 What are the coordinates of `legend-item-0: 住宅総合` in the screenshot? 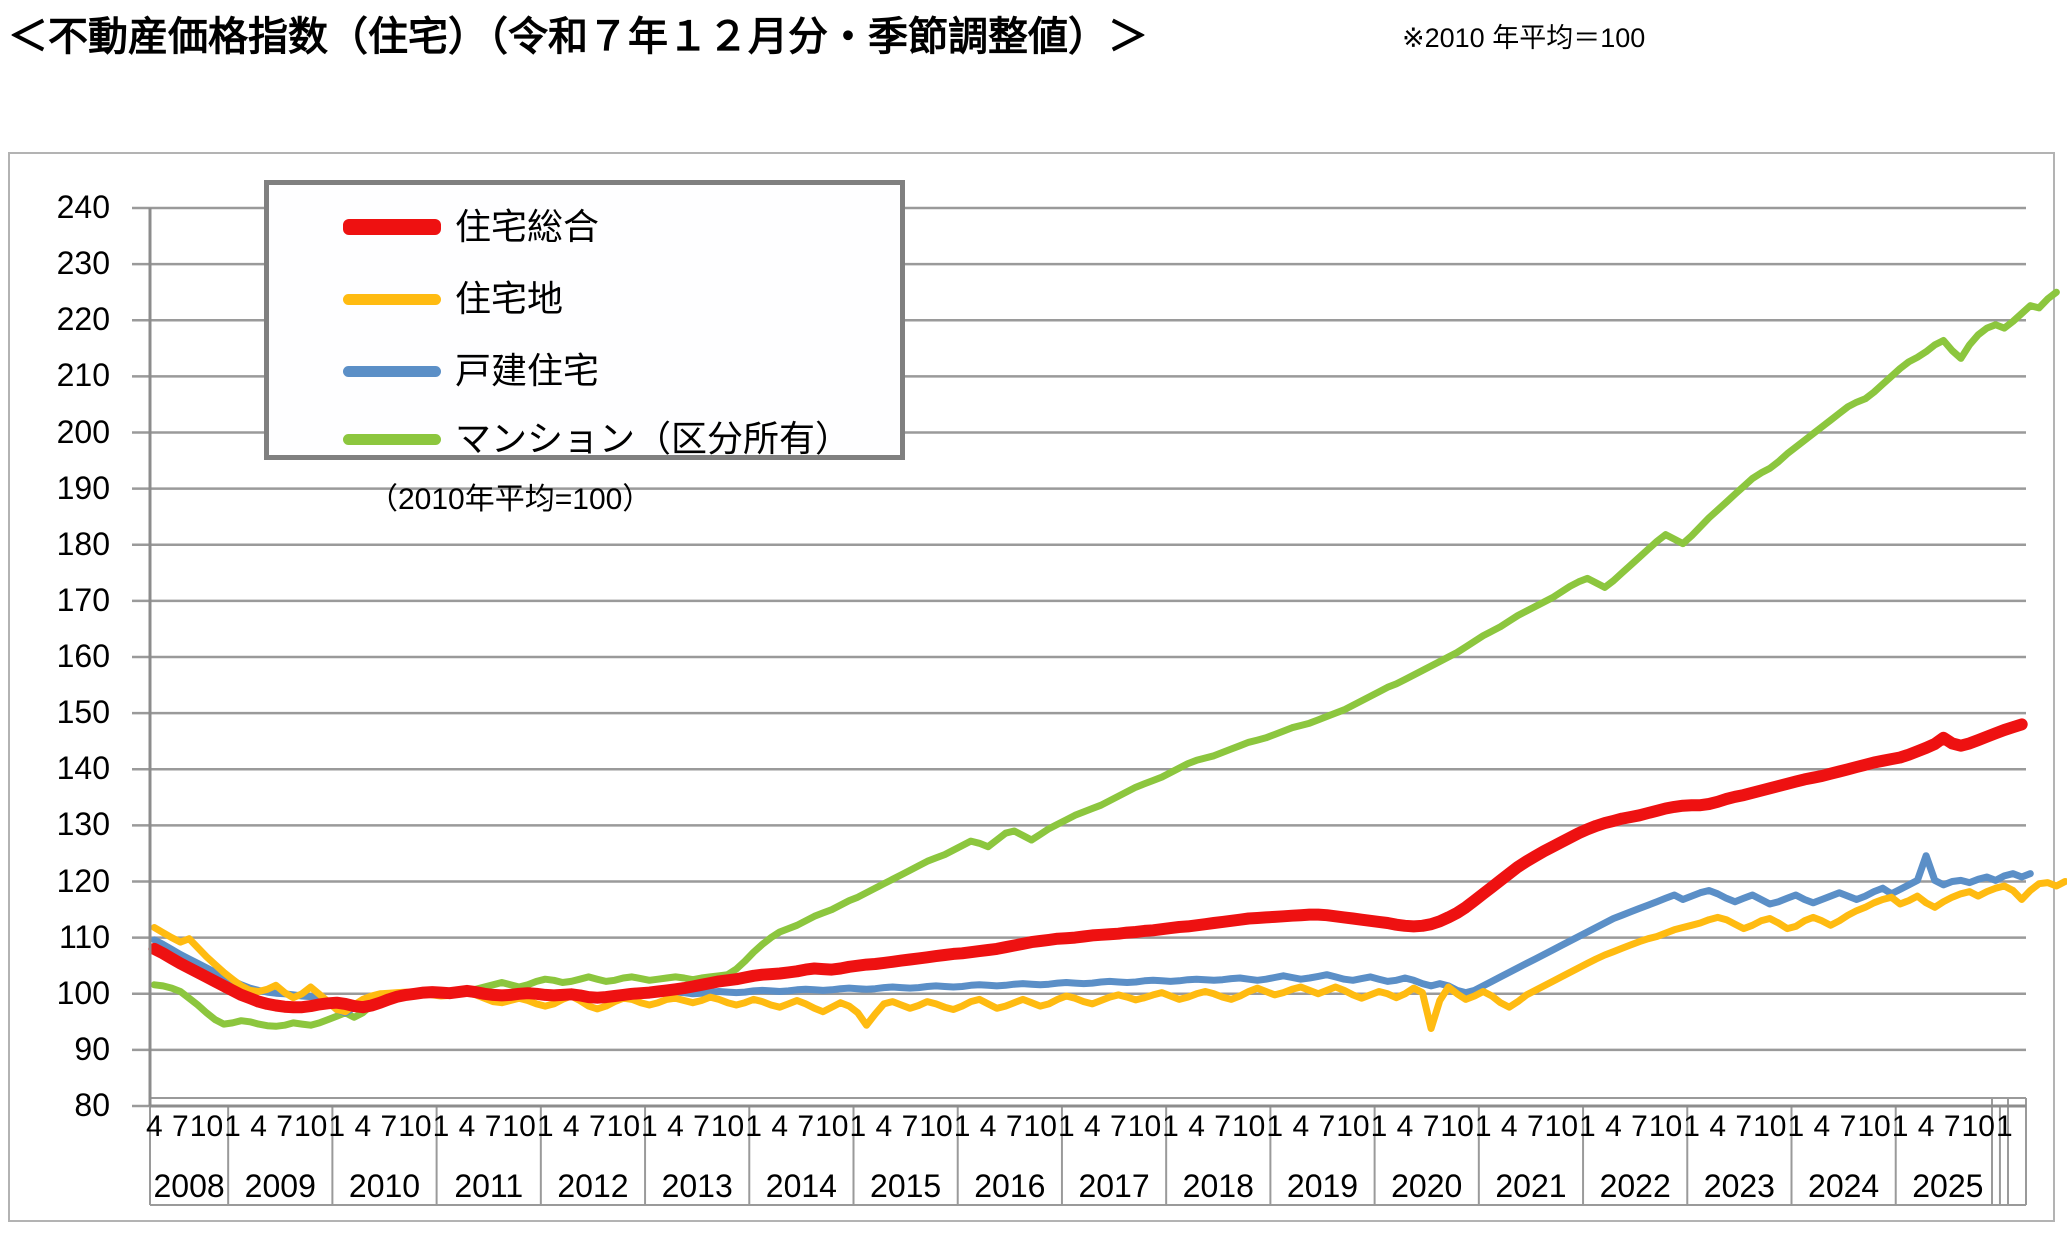 It's located at (584, 227).